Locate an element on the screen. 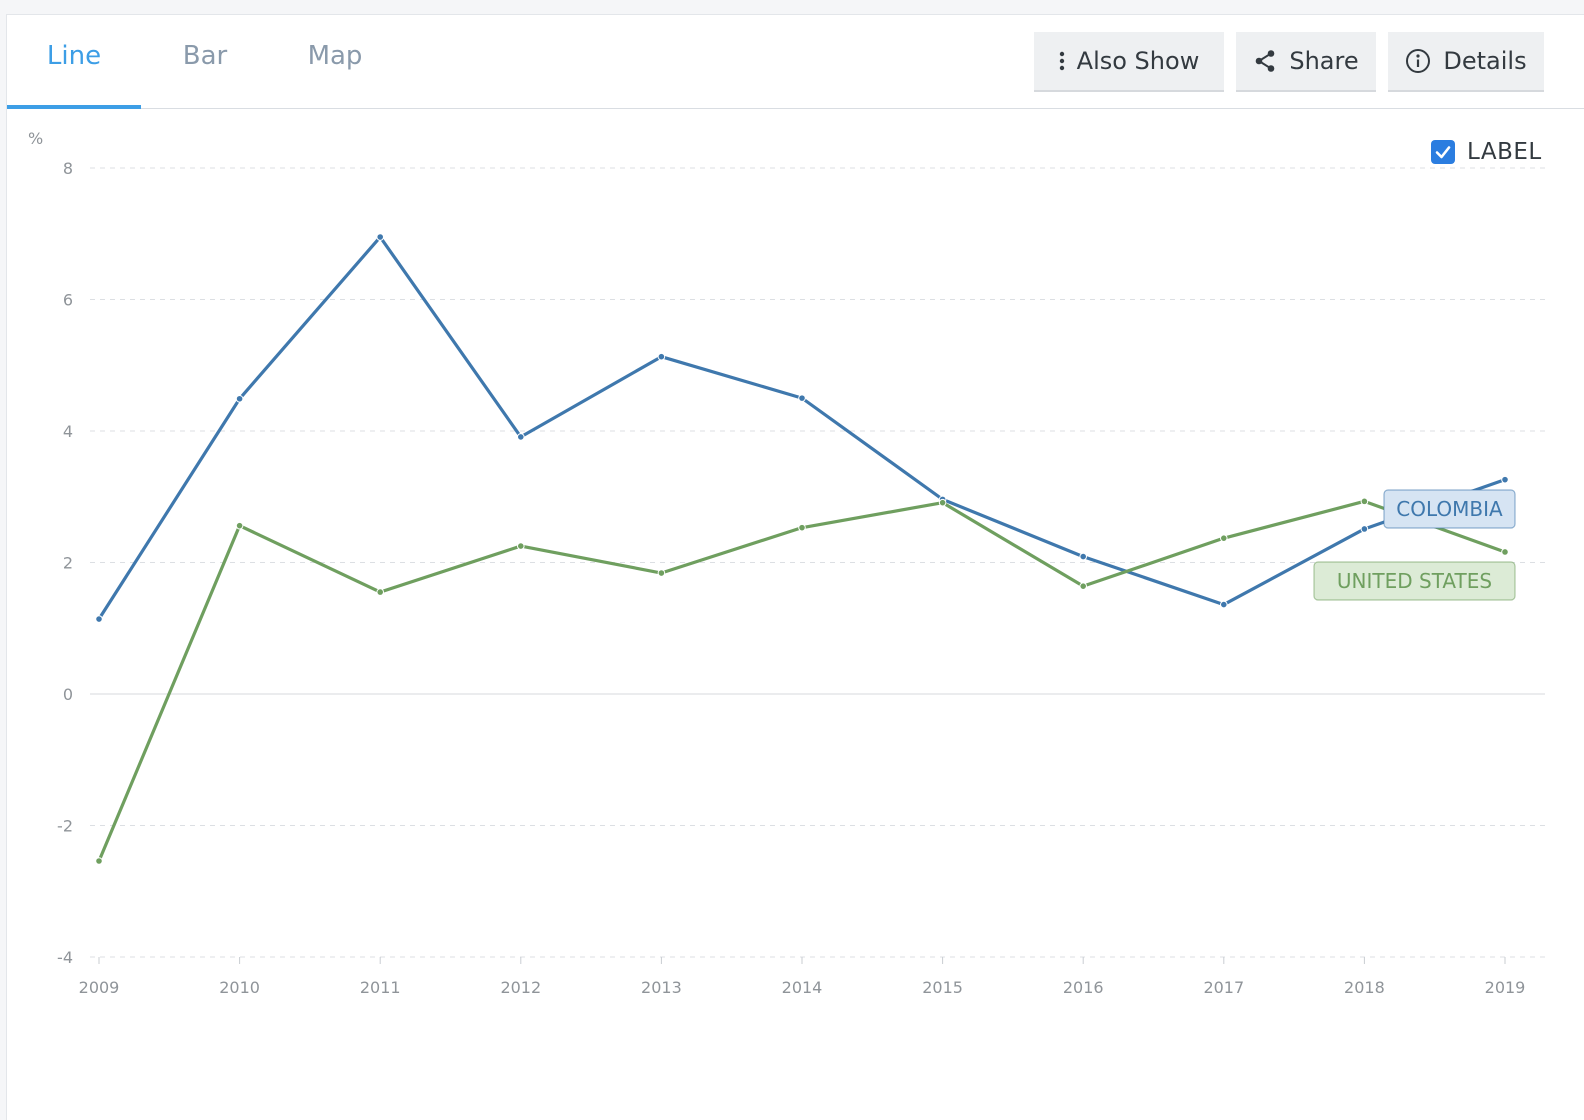  details-button: Details is located at coordinates (1466, 62).